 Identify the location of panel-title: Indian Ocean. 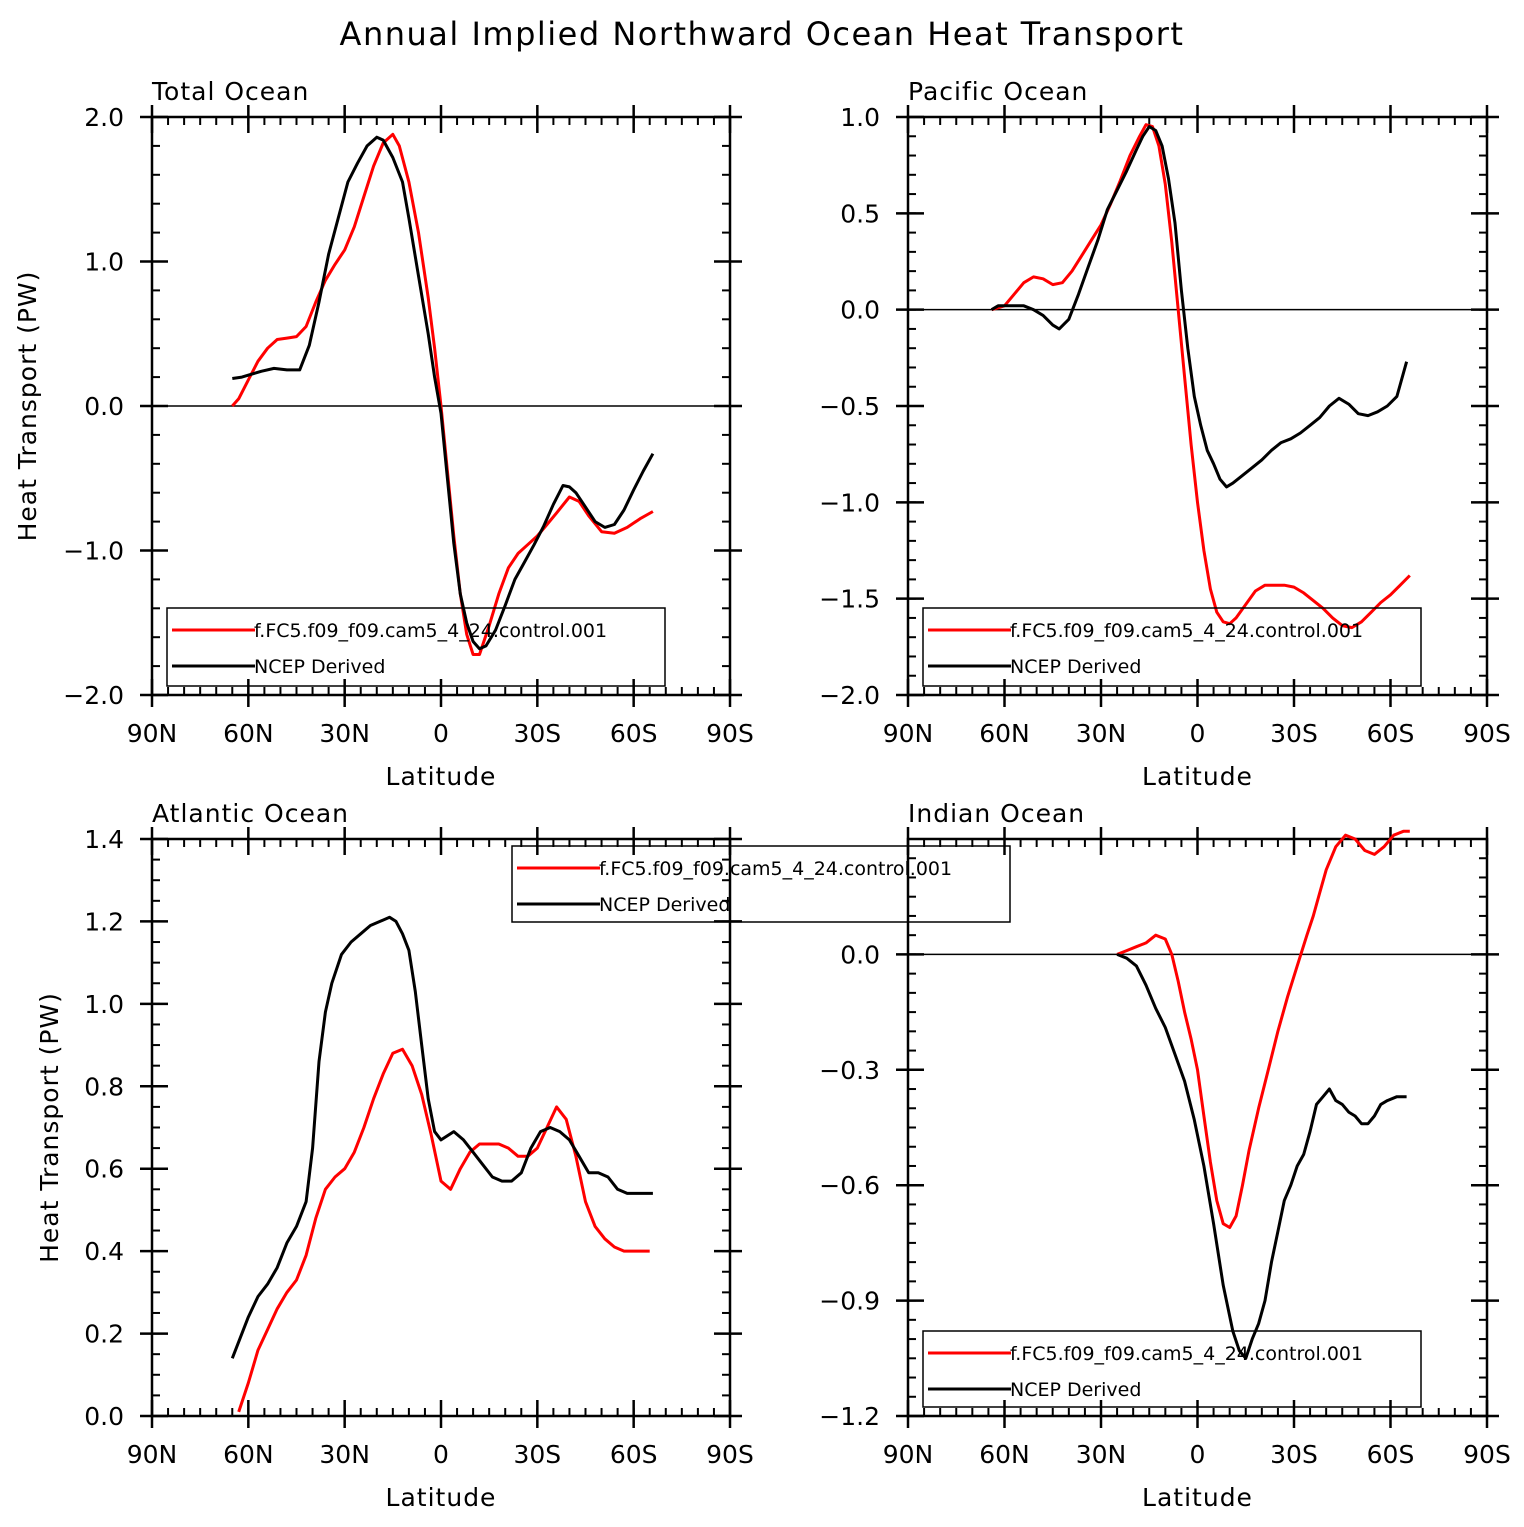
(996, 813).